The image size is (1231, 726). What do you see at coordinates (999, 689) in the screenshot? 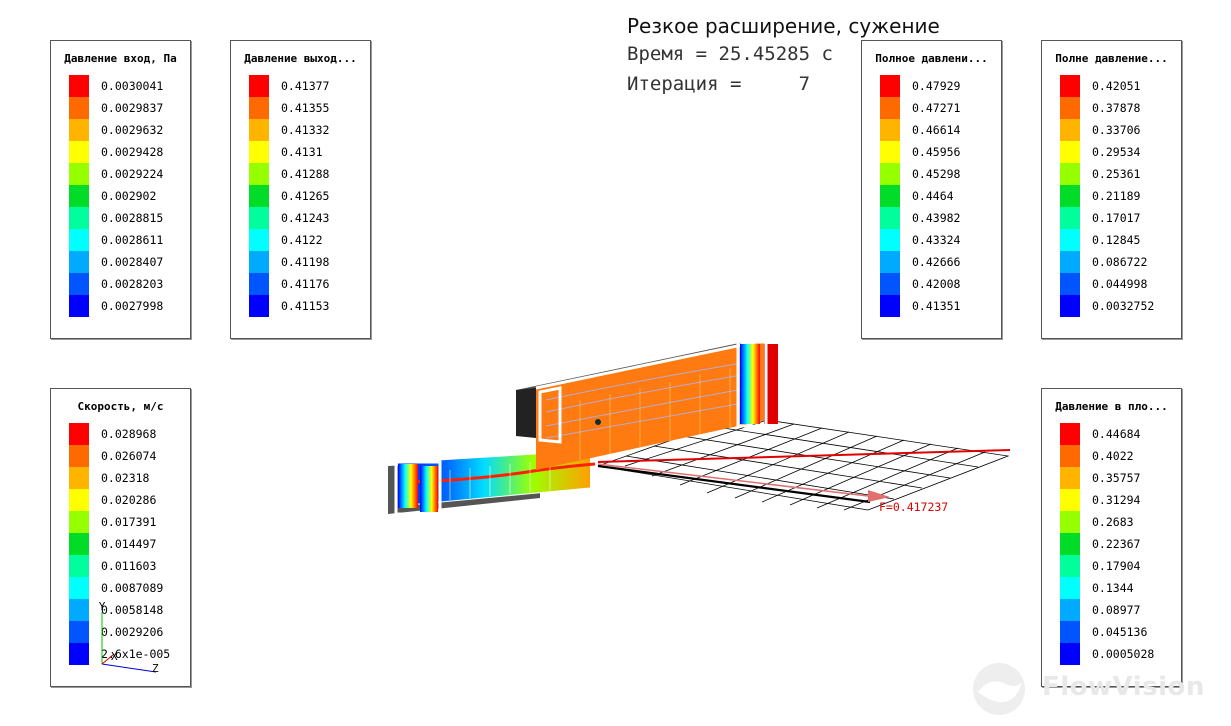
I see `flowvision-logo-icon` at bounding box center [999, 689].